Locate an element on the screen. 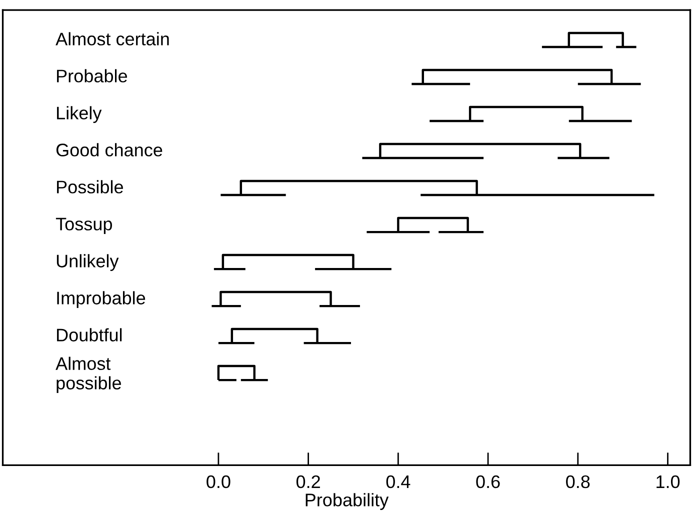 The image size is (693, 528). x-tick-label: 0.2 is located at coordinates (308, 481).